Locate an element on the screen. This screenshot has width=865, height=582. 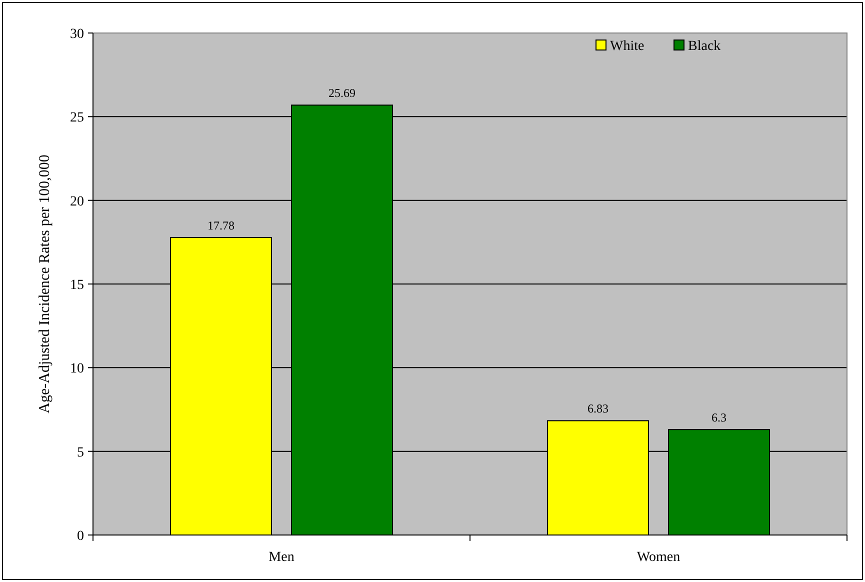
y-axis-title: Age-Adjusted Incidence Rates per 100,000 is located at coordinates (45, 284).